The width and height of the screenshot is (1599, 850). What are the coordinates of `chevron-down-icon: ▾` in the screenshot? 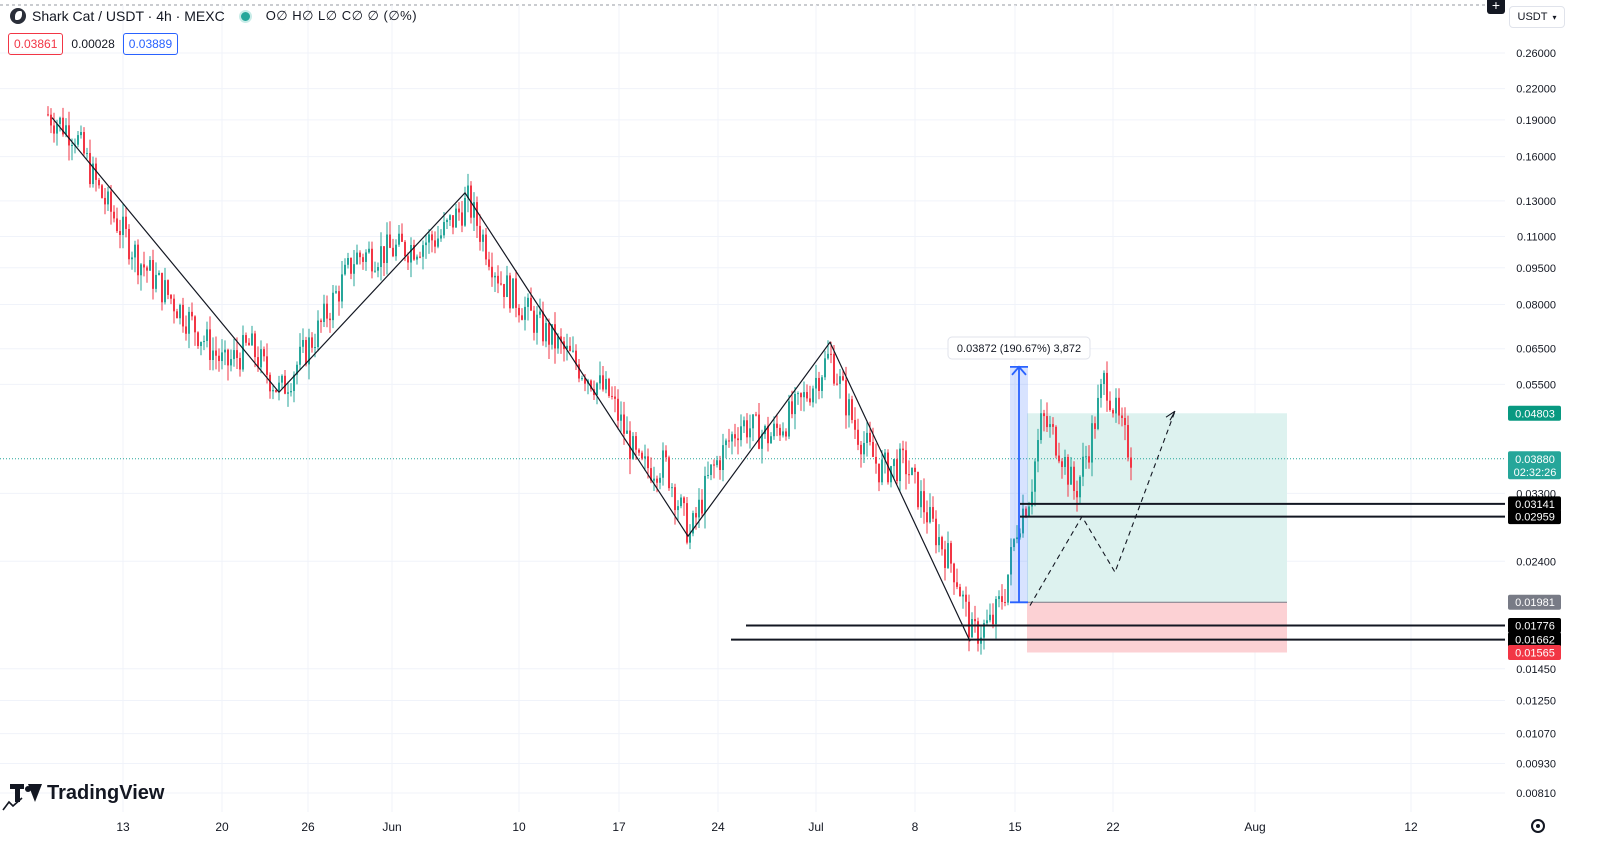 It's located at (1554, 17).